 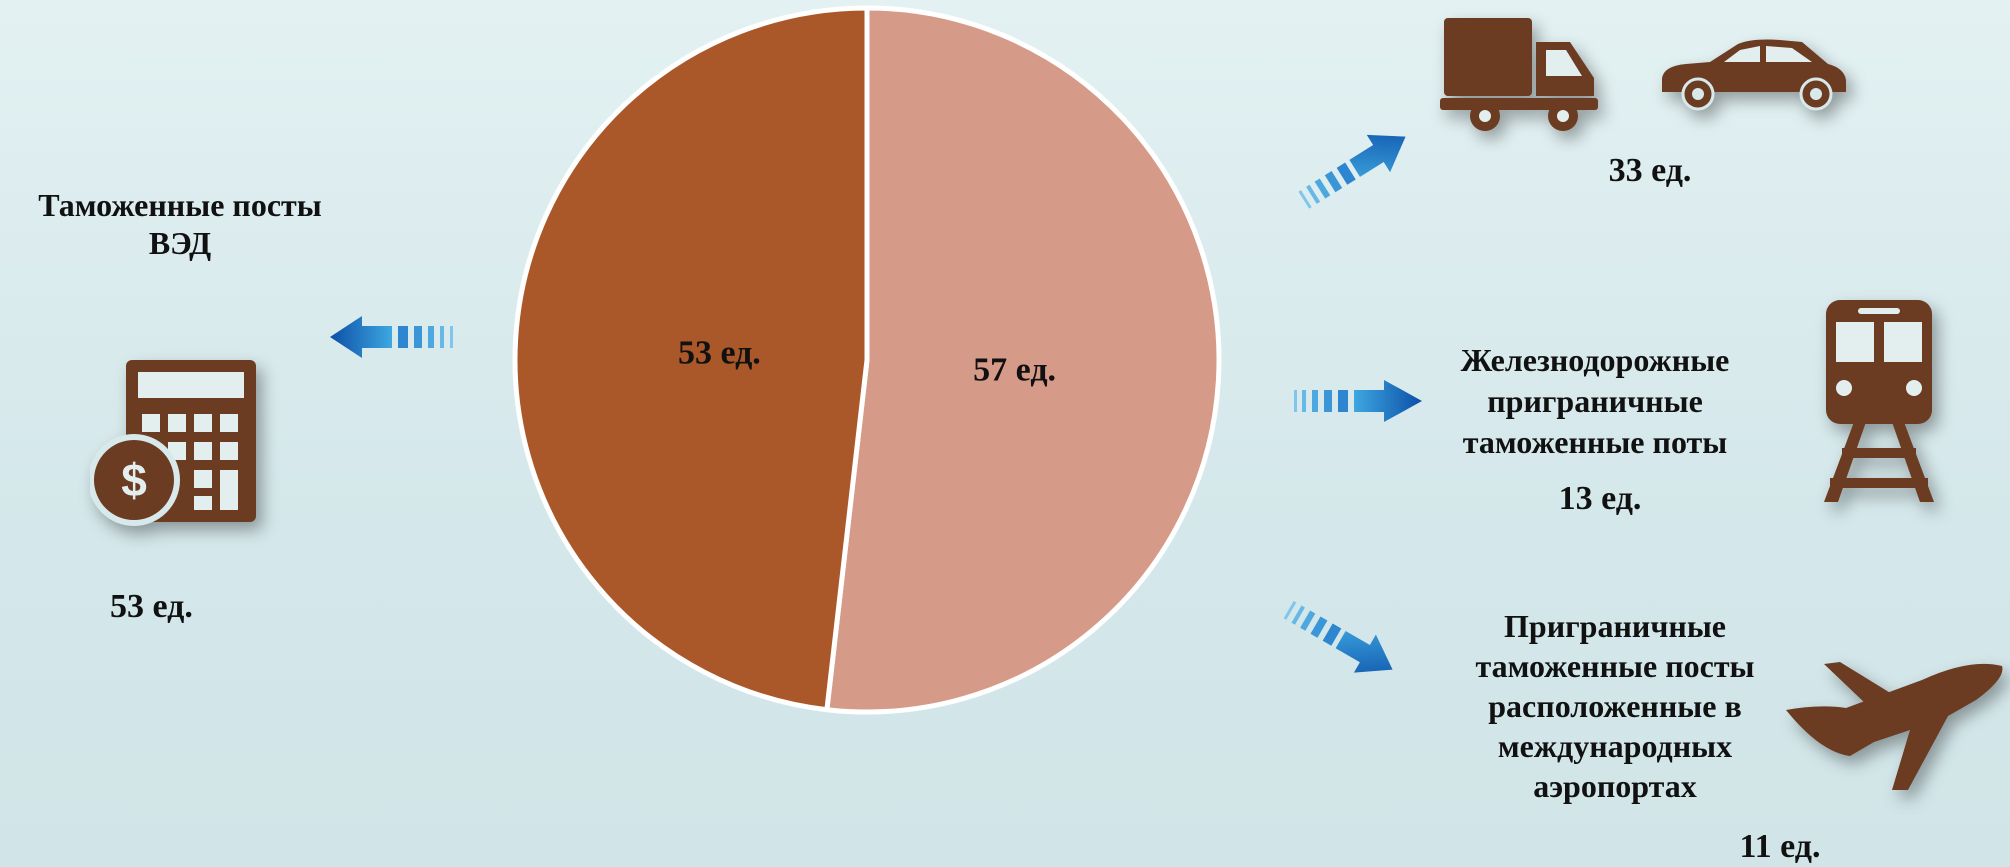 What do you see at coordinates (719, 353) in the screenshot?
I see `pie-slice-label-1: 53 ед.` at bounding box center [719, 353].